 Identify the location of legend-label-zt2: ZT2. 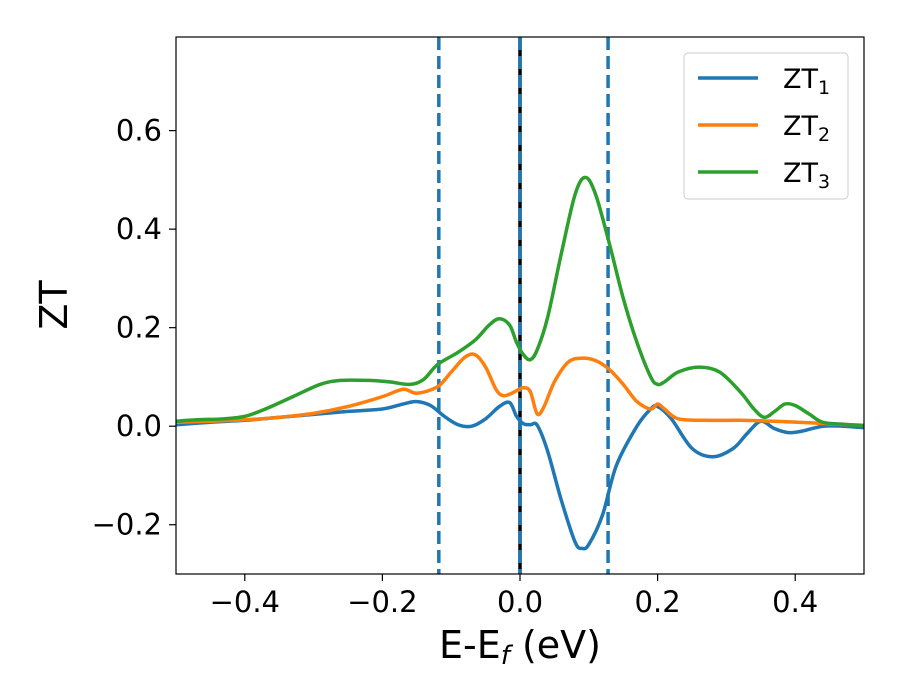
(806, 128).